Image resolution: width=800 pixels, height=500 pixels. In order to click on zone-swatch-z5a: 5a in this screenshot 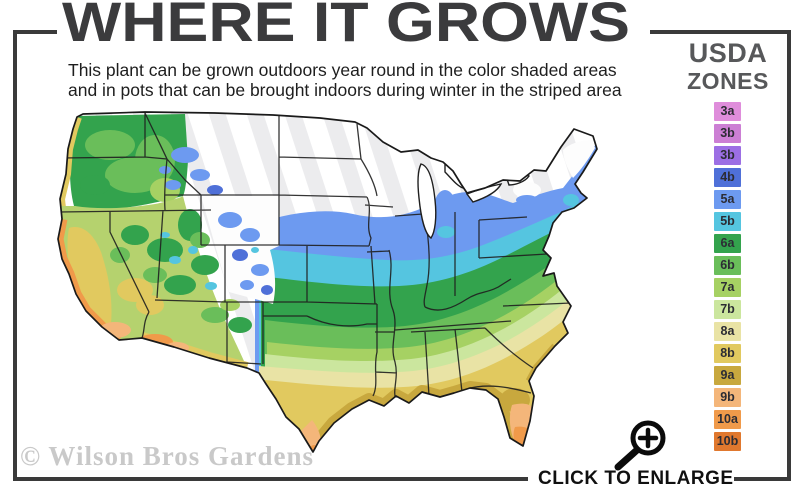, I will do `click(727, 199)`.